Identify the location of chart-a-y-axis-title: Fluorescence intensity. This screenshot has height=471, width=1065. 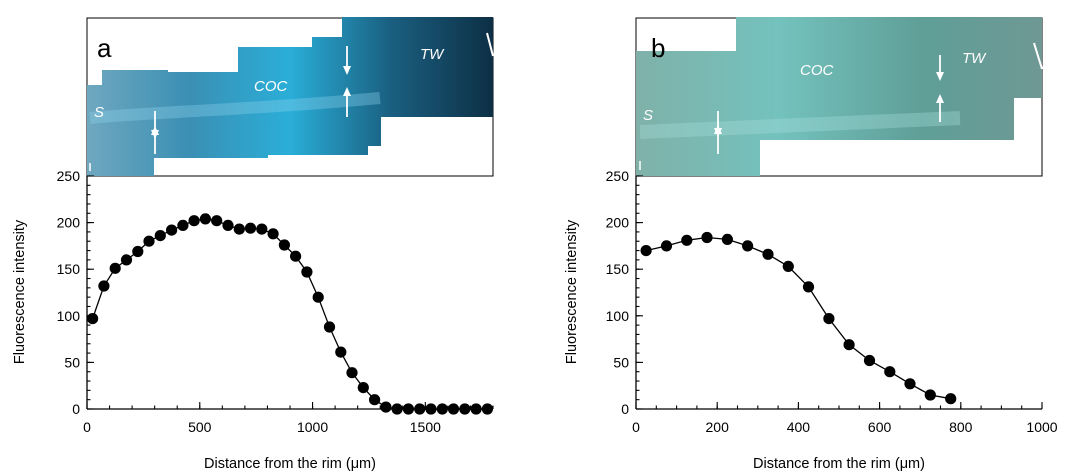
(20, 291).